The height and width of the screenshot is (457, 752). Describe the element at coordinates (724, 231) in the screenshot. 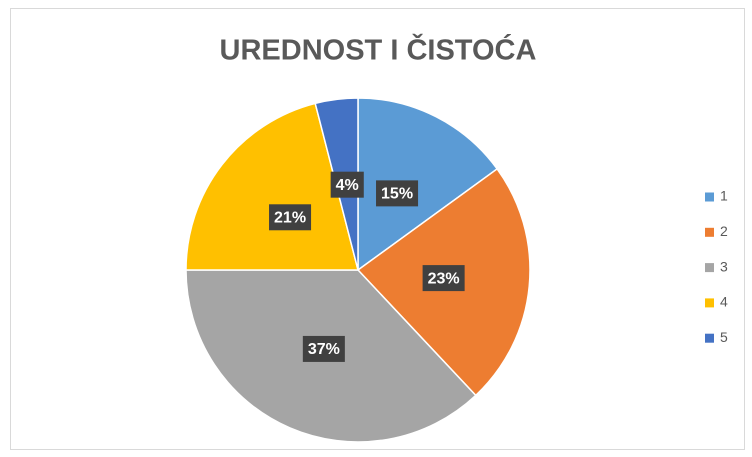

I see `legend-label: 2` at that location.